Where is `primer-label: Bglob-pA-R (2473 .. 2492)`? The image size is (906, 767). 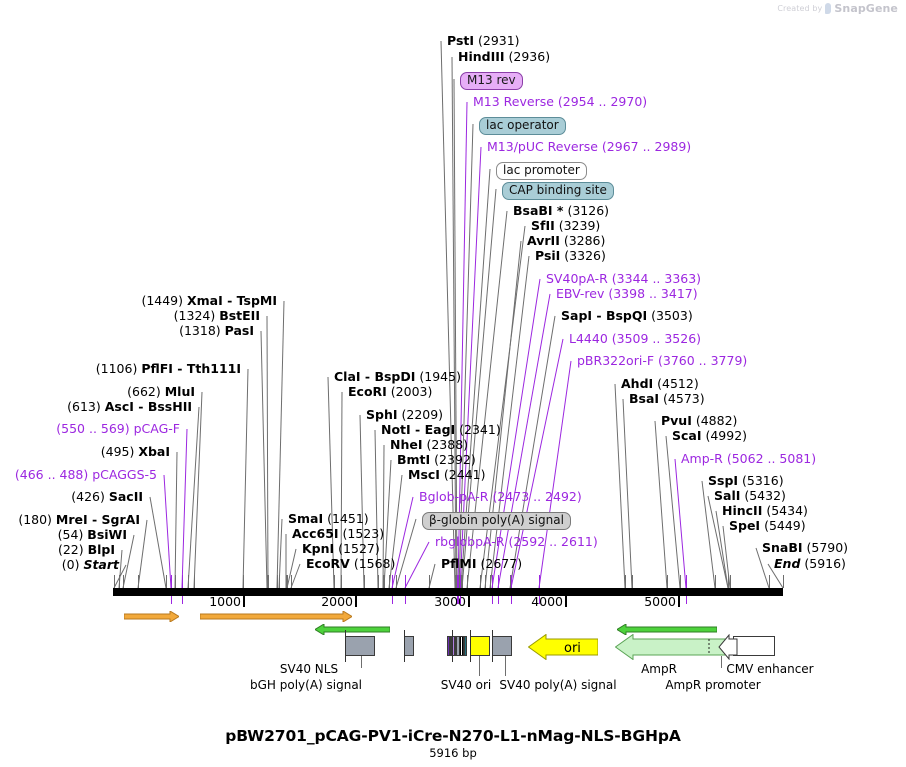 primer-label: Bglob-pA-R (2473 .. 2492) is located at coordinates (500, 497).